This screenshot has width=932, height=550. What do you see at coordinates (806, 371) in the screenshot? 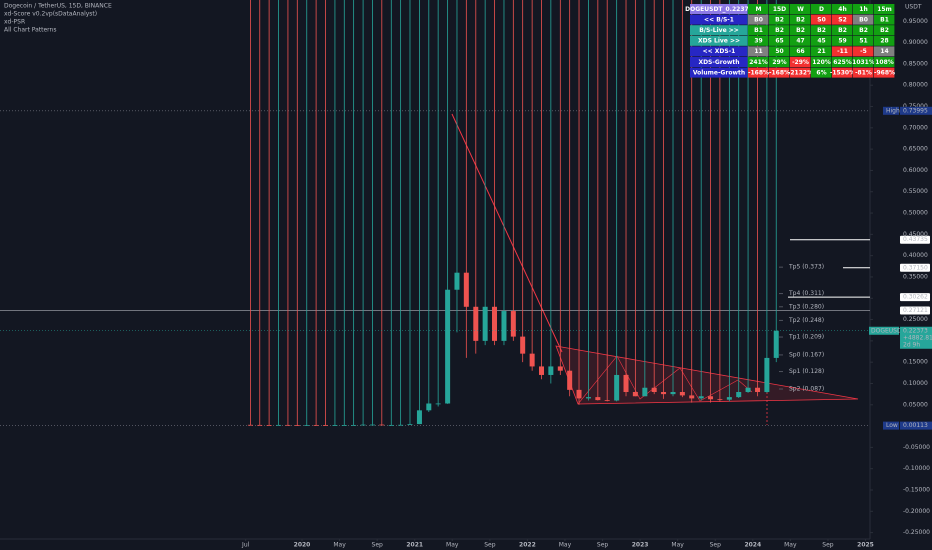
I see `target-label: Sp1 (0.128)` at bounding box center [806, 371].